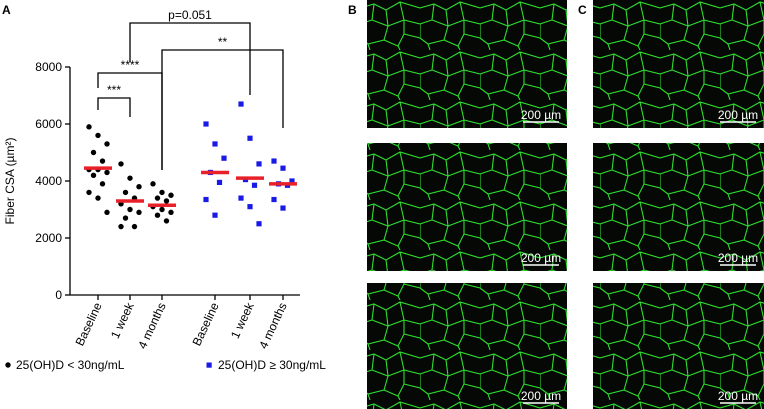 This screenshot has height=409, width=764. I want to click on legend-label: 25(OH)D < 30ng/mL, so click(70, 365).